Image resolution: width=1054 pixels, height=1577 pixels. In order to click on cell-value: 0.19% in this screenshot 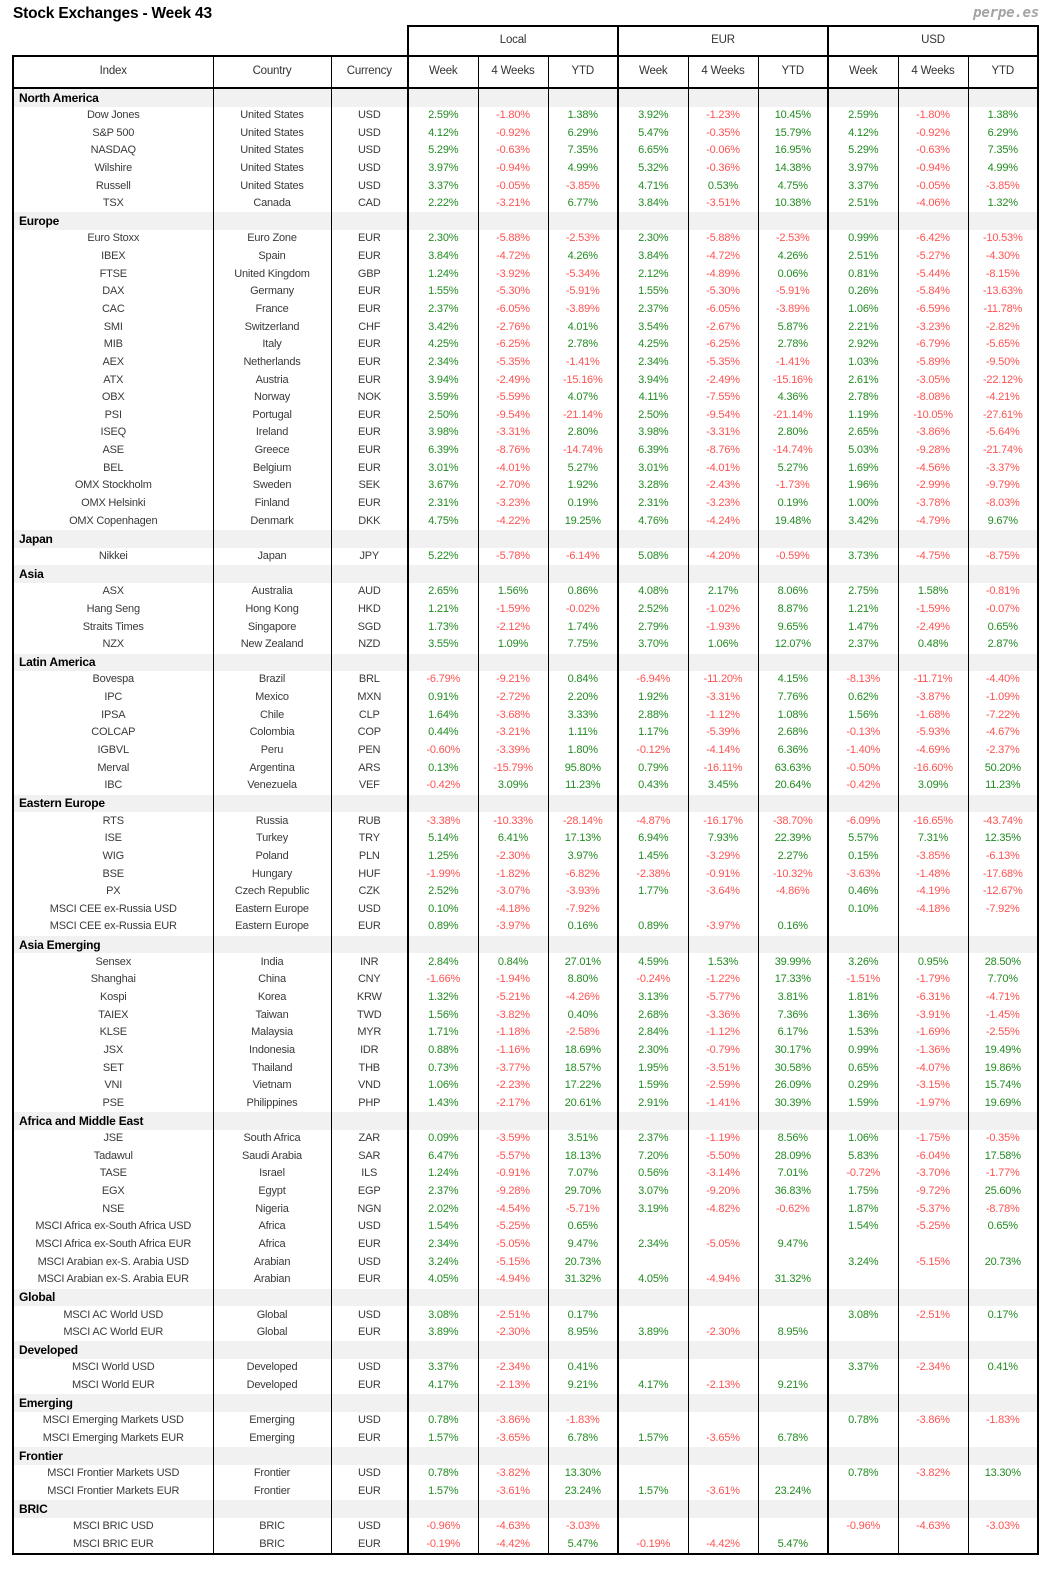, I will do `click(583, 503)`.